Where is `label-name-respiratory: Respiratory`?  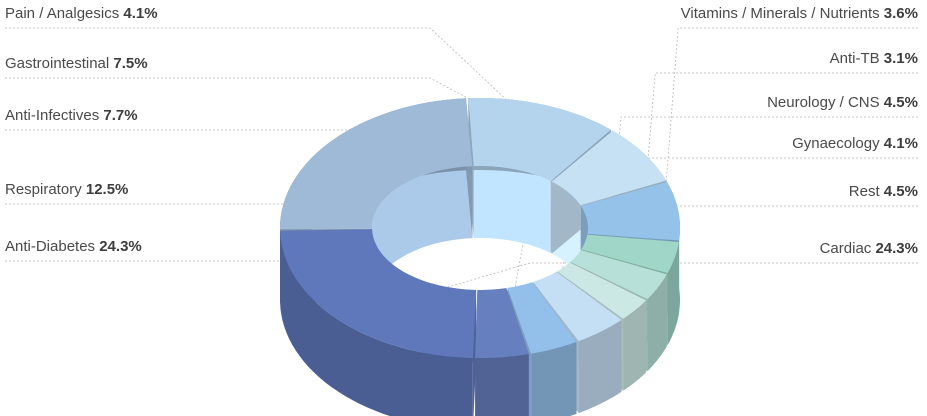
label-name-respiratory: Respiratory is located at coordinates (45, 189).